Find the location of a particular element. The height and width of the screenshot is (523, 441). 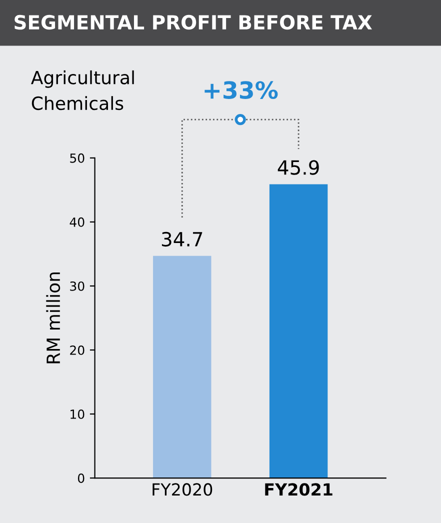

y-tick-label: 20 is located at coordinates (77, 350).